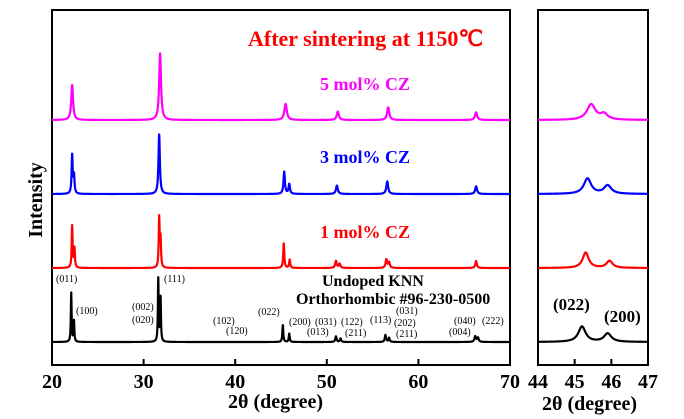 This screenshot has height=419, width=684. Describe the element at coordinates (269, 312) in the screenshot. I see `hkl-022: (022)` at that location.